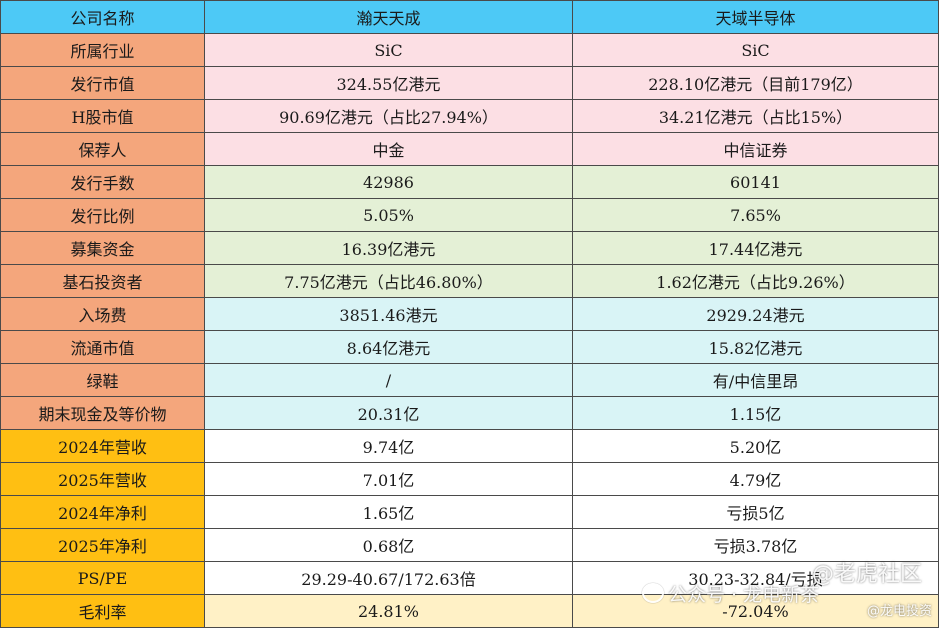  What do you see at coordinates (389, 413) in the screenshot?
I see `cell-company-a: 20.31亿` at bounding box center [389, 413].